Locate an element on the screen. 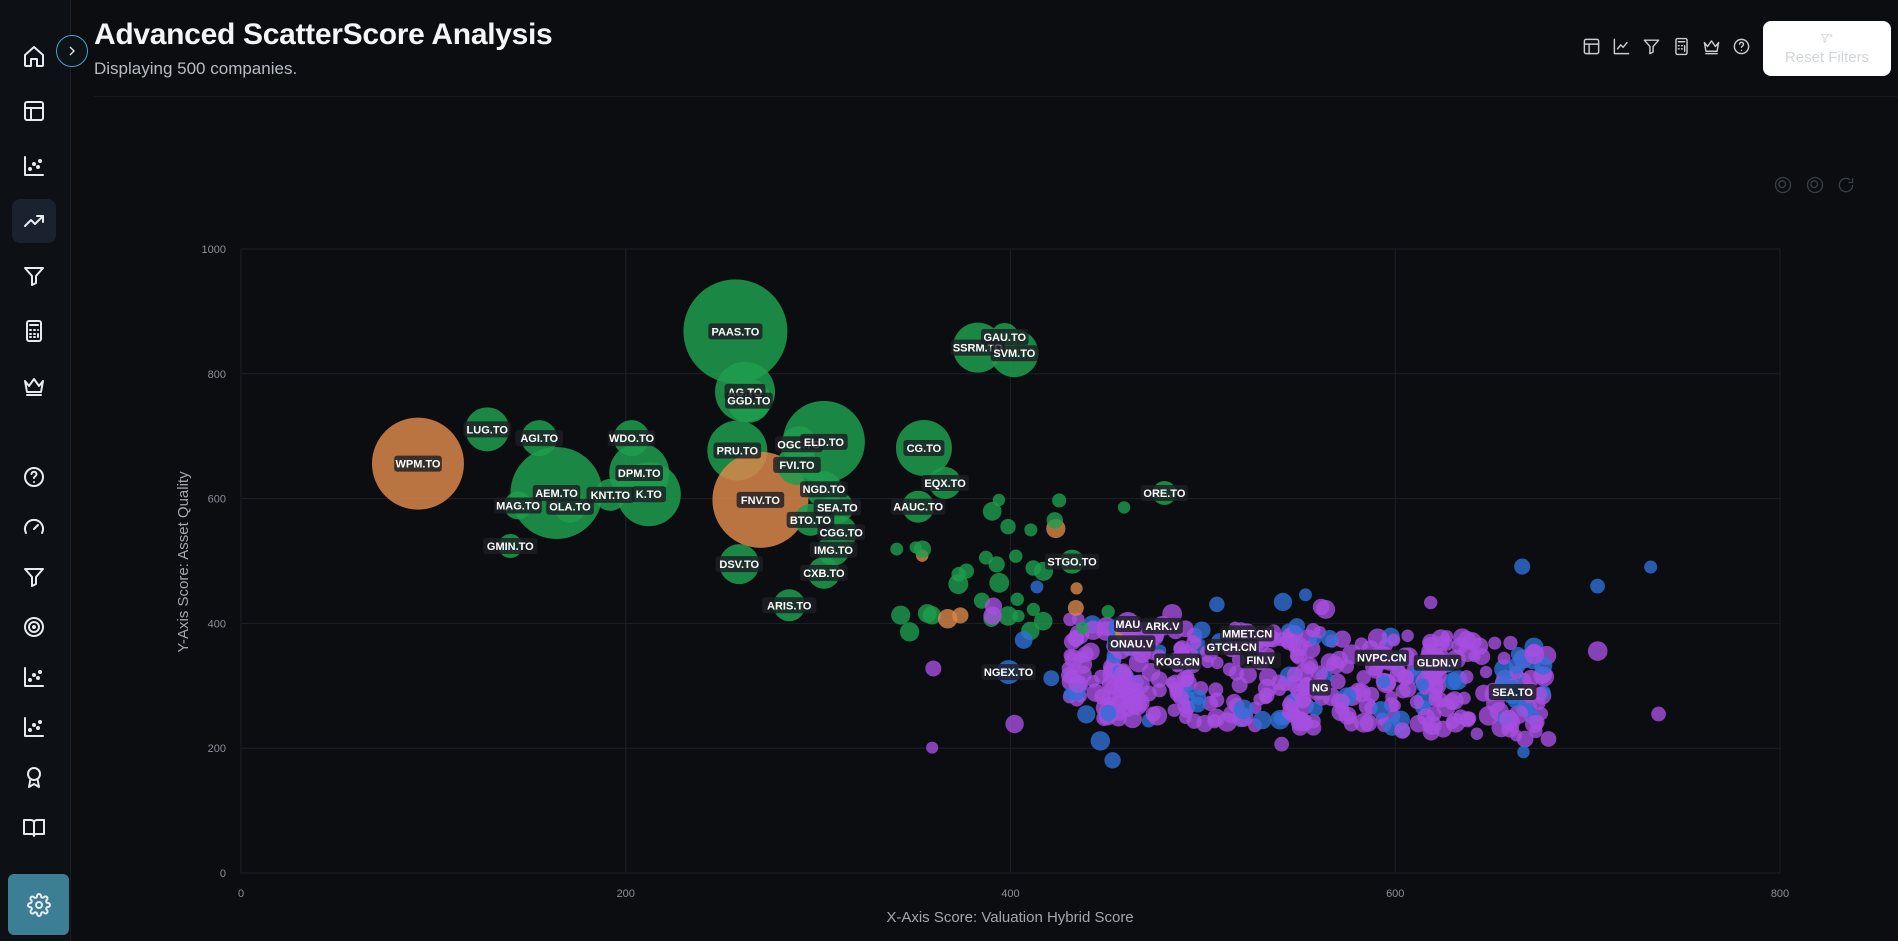 The width and height of the screenshot is (1898, 941). nav-crown is located at coordinates (34, 386).